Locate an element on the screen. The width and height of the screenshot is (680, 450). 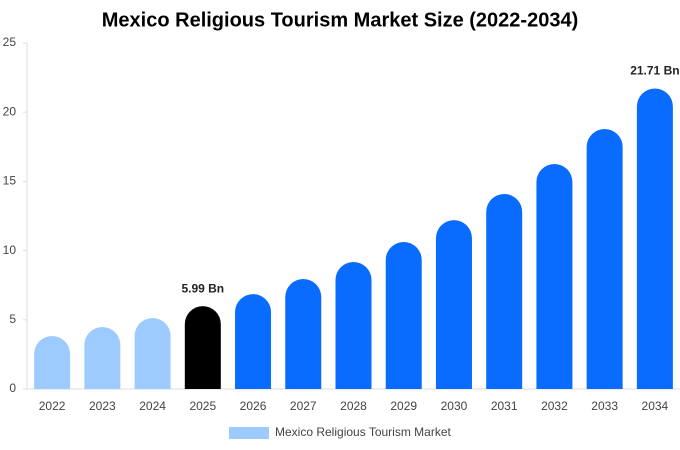
legend-swatch is located at coordinates (249, 433).